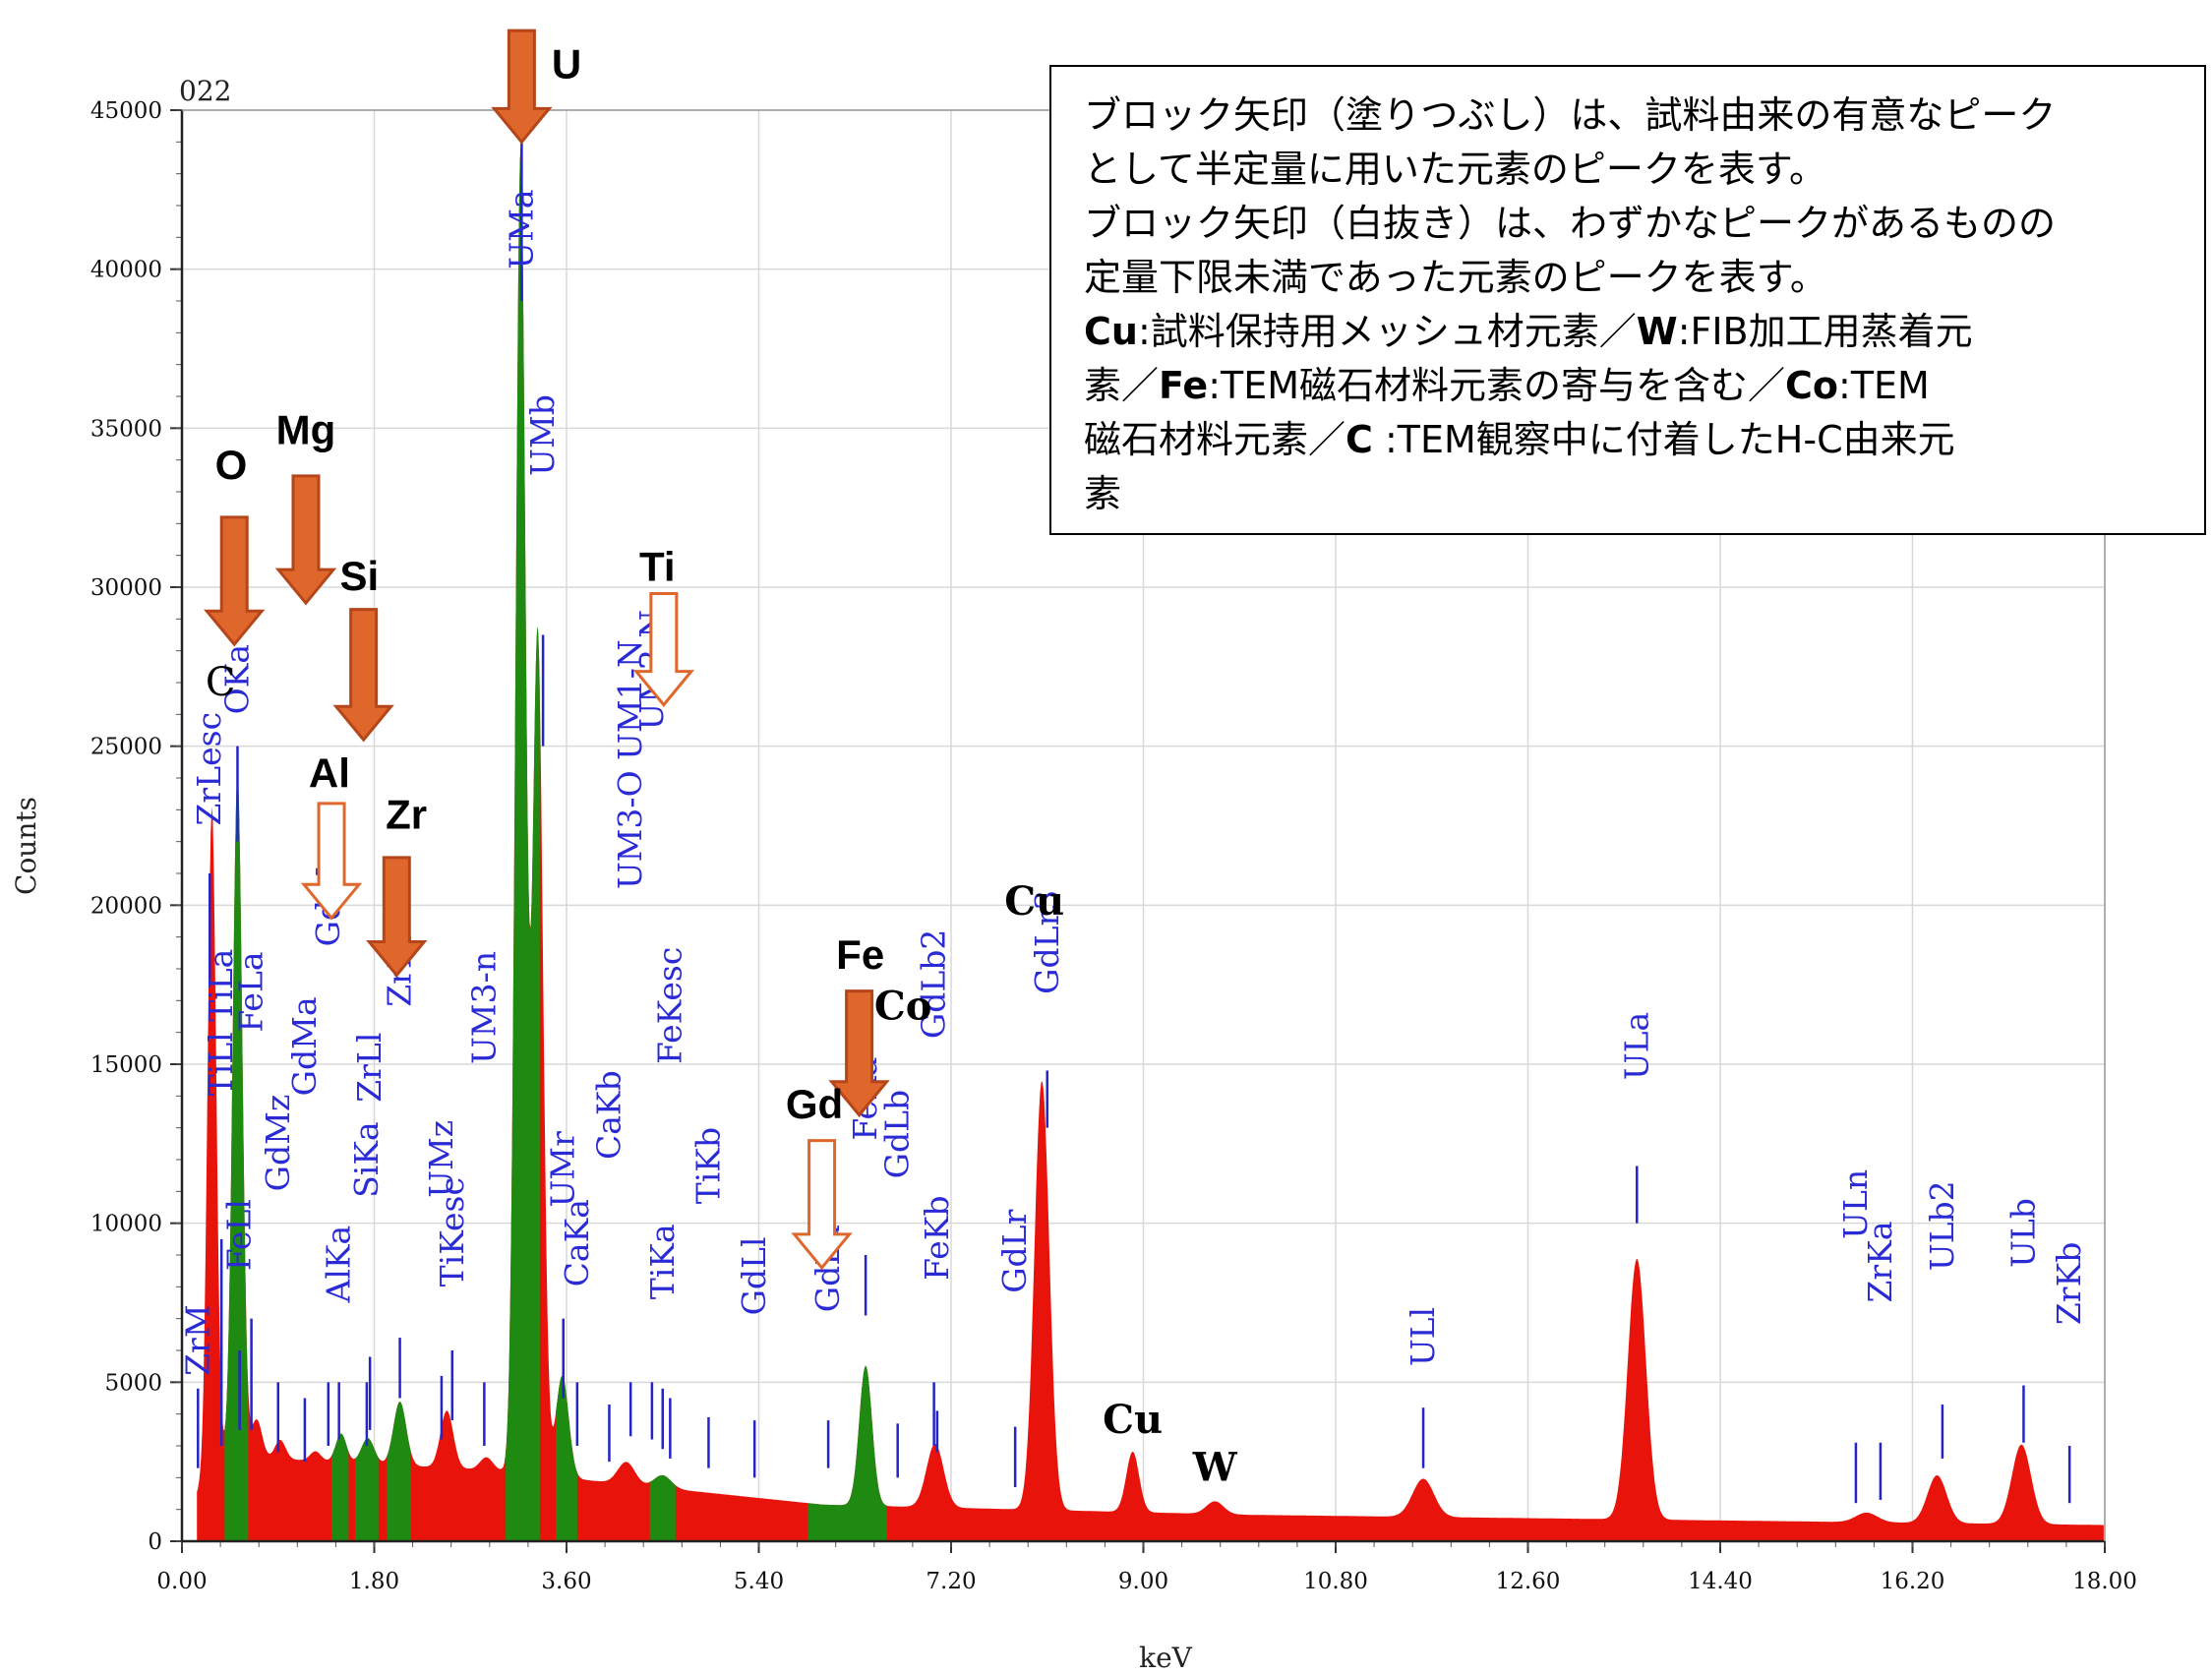 The height and width of the screenshot is (1675, 2212). Describe the element at coordinates (1855, 1204) in the screenshot. I see `line-label: ULn` at that location.